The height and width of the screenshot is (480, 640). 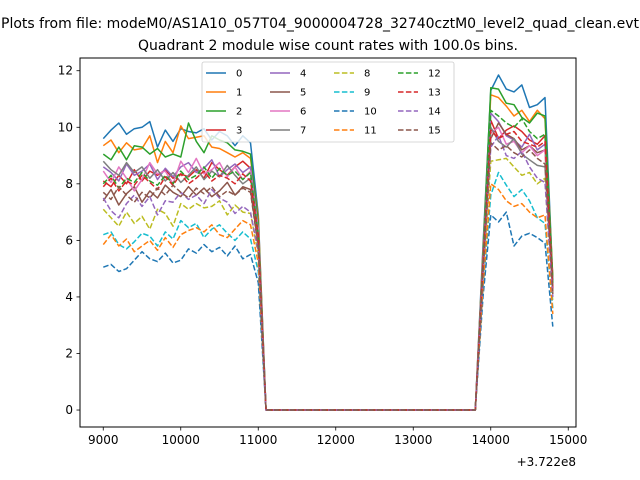 I want to click on x-tick-label: 15000, so click(x=568, y=440).